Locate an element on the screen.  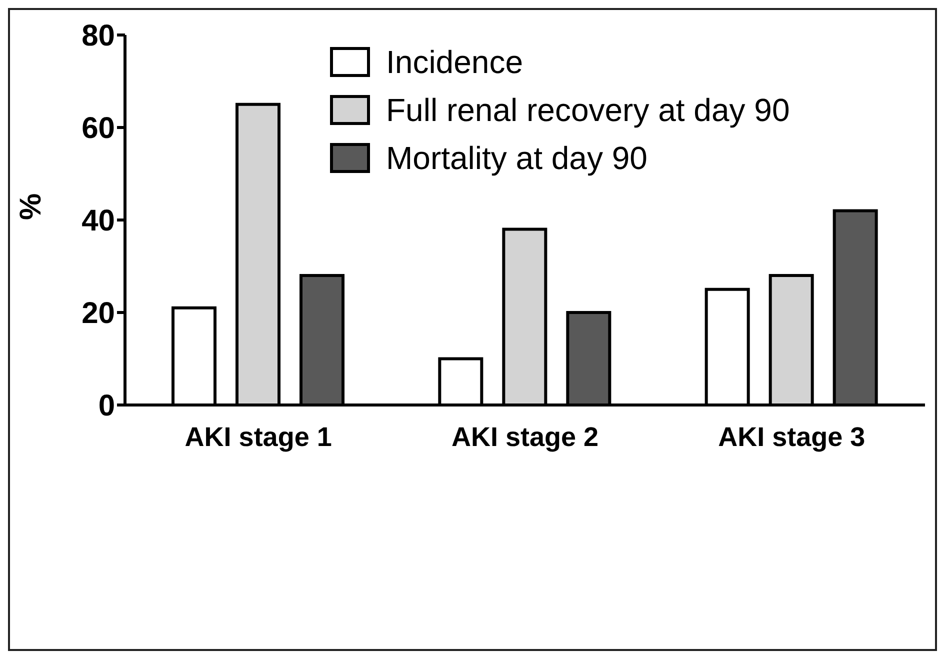
y-tick-label: 60 is located at coordinates (98, 129).